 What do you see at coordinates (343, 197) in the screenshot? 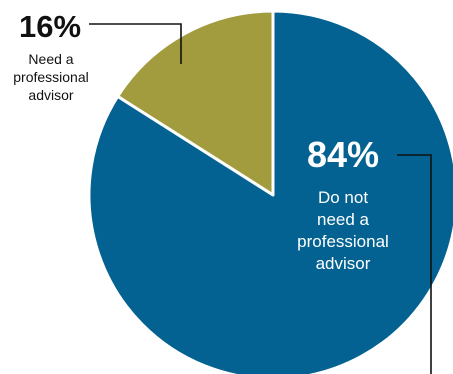
I see `slice-label-no-advisor-line-1: Do not` at bounding box center [343, 197].